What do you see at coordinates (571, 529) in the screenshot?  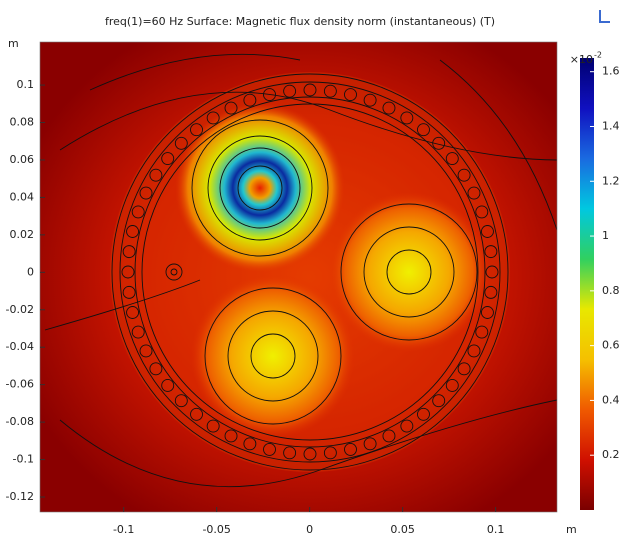 I see `x-unit: m` at bounding box center [571, 529].